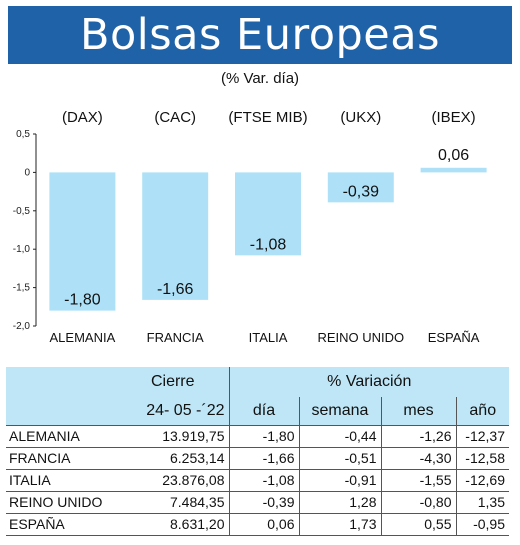  Describe the element at coordinates (173, 480) in the screenshot. I see `cell-cierre: 23.876,08` at that location.